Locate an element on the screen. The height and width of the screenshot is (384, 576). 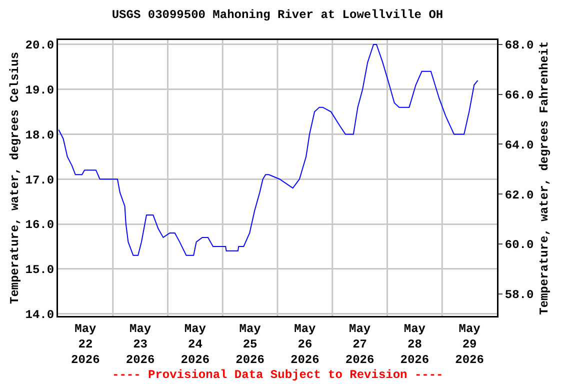
y-axis-title: Temperature, water, degrees Celsius is located at coordinates (15, 178).